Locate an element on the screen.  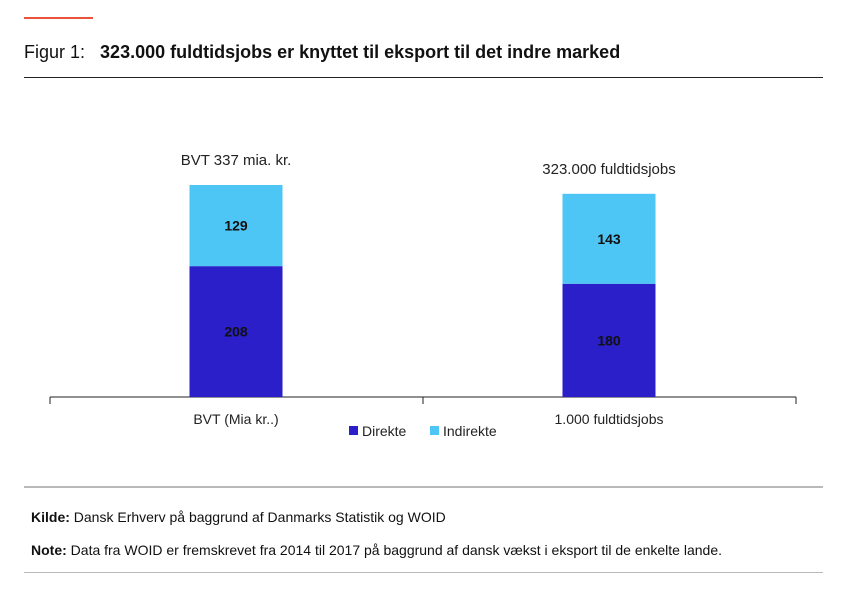
bar-title-2: 323.000 fuldtidsjobs is located at coordinates (608, 169).